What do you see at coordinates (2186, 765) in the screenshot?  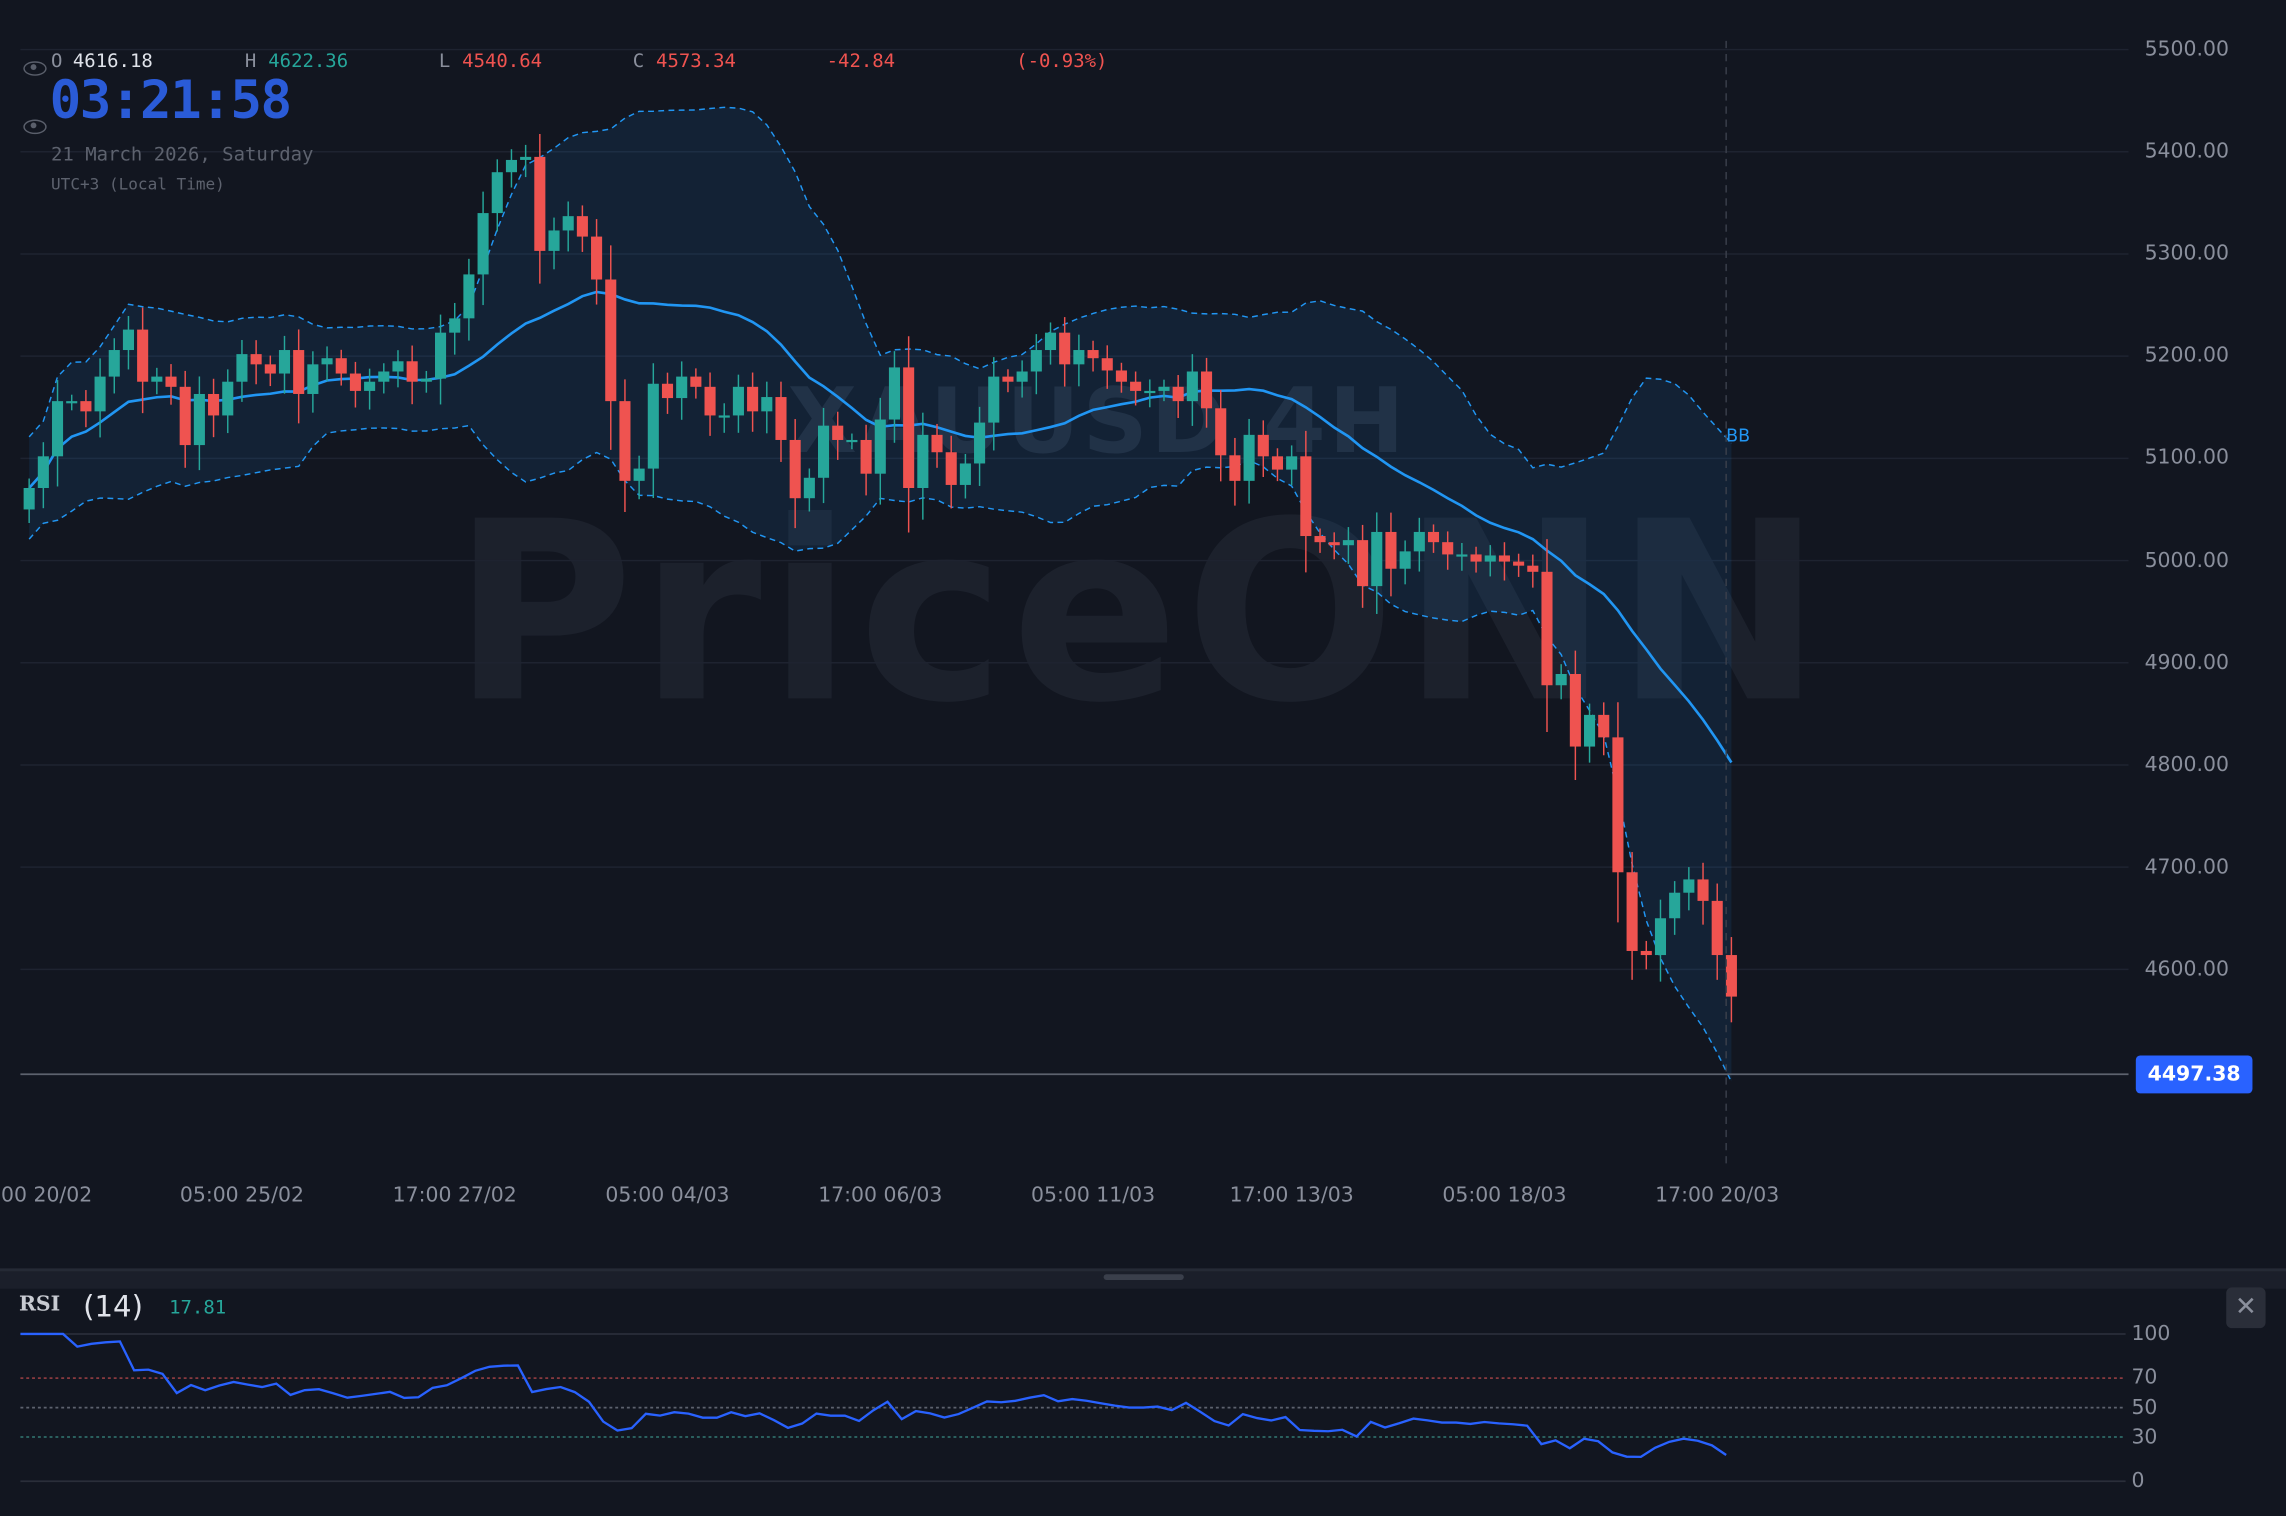 I see `price-tick-label: 4800.00` at bounding box center [2186, 765].